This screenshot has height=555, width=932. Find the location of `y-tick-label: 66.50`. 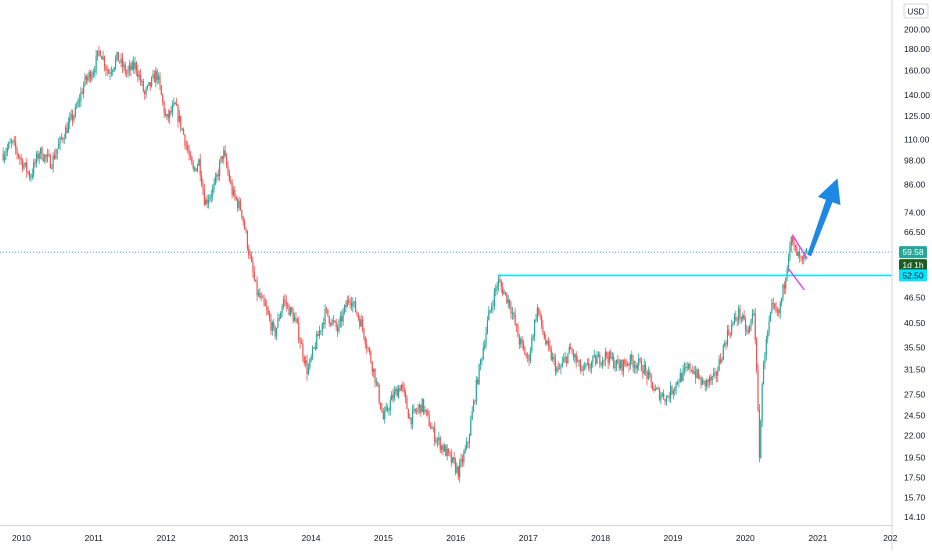

y-tick-label: 66.50 is located at coordinates (915, 232).